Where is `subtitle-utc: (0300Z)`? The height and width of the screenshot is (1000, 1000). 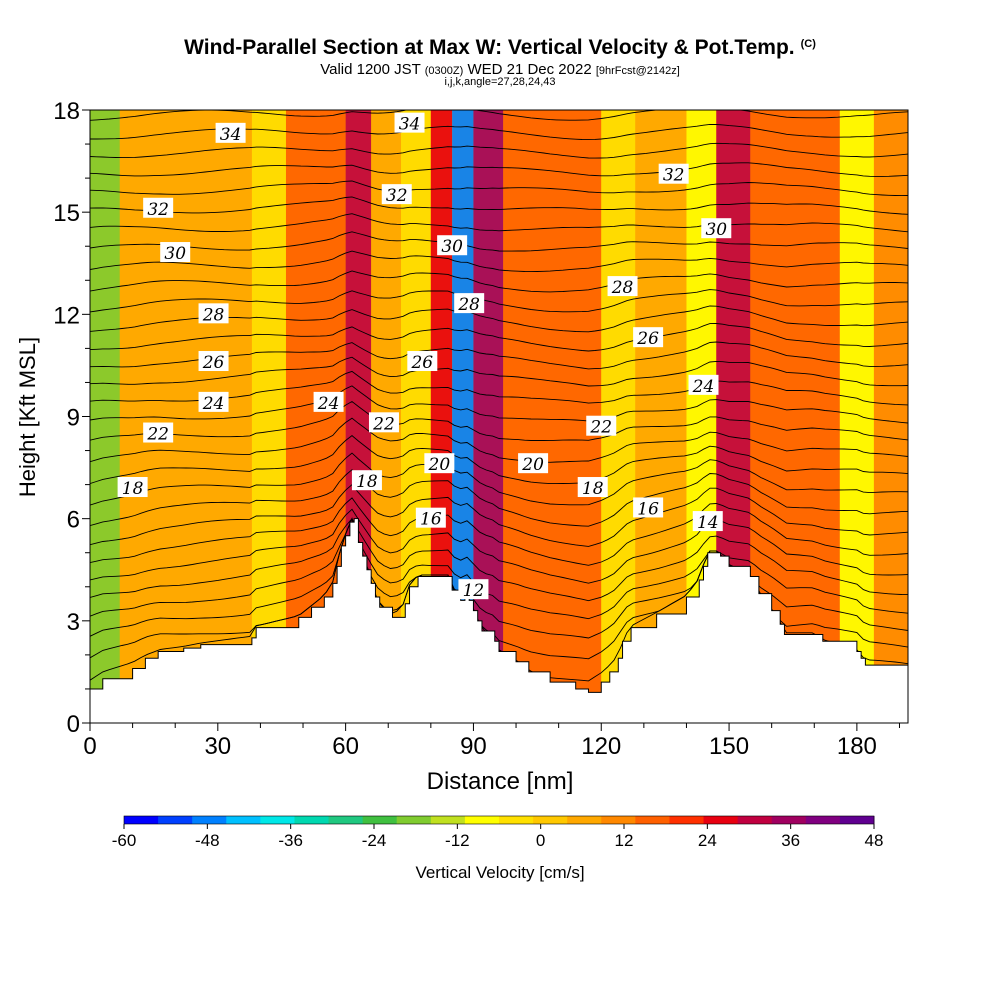 subtitle-utc: (0300Z) is located at coordinates (444, 71).